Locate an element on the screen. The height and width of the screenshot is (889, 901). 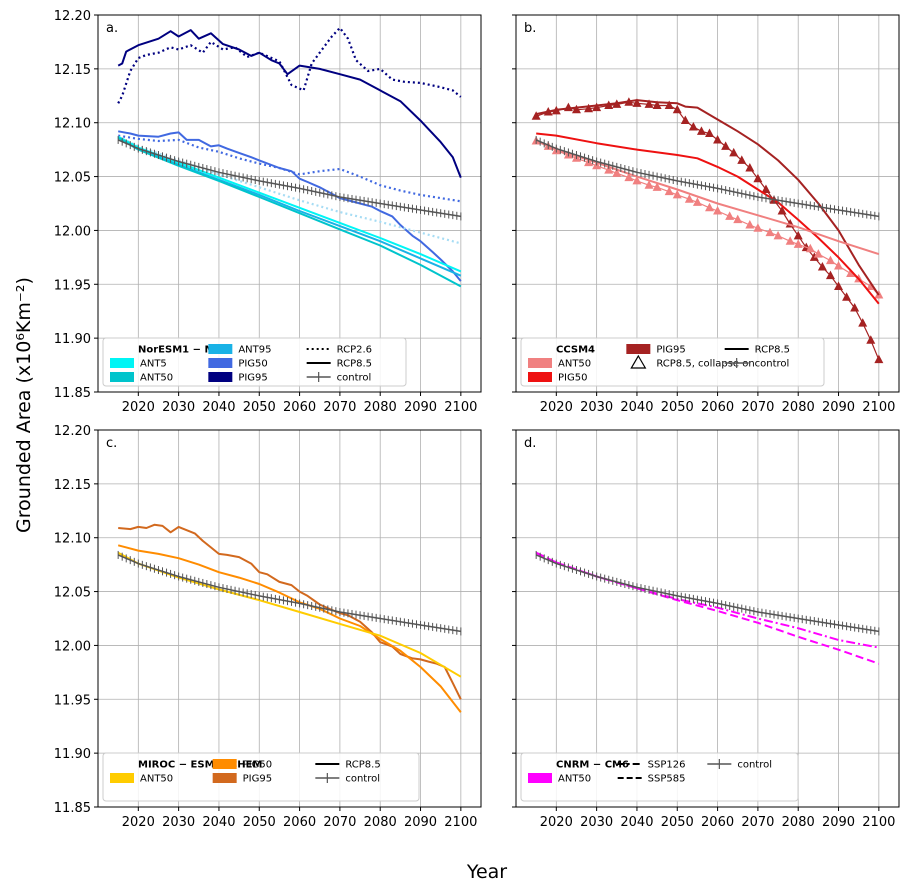
legend-label: ANT5 is located at coordinates (153, 364).